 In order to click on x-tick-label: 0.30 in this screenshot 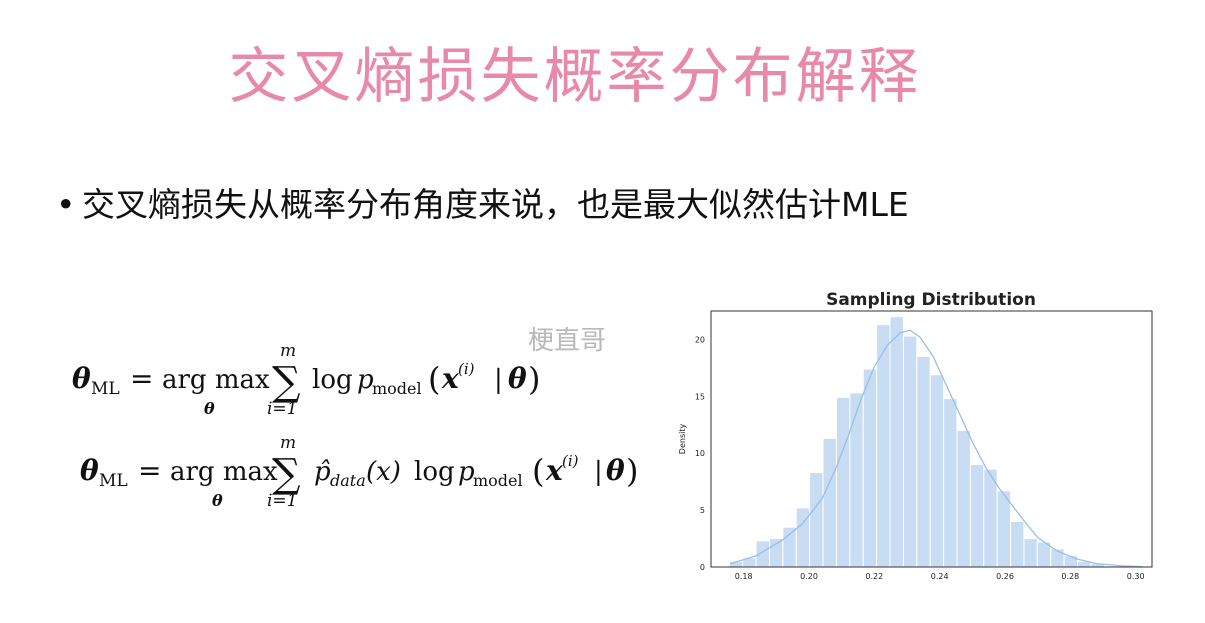, I will do `click(1136, 576)`.